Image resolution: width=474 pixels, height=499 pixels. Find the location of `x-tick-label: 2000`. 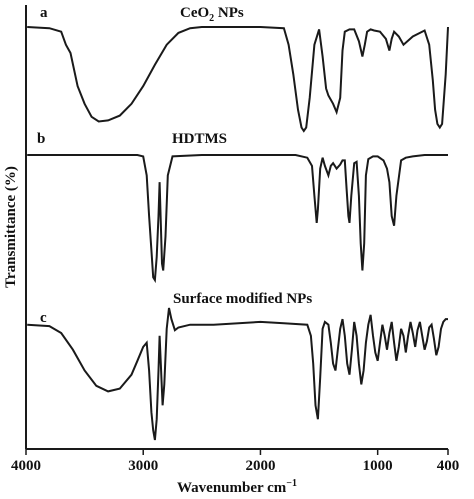

x-tick-label: 2000 is located at coordinates (260, 466).